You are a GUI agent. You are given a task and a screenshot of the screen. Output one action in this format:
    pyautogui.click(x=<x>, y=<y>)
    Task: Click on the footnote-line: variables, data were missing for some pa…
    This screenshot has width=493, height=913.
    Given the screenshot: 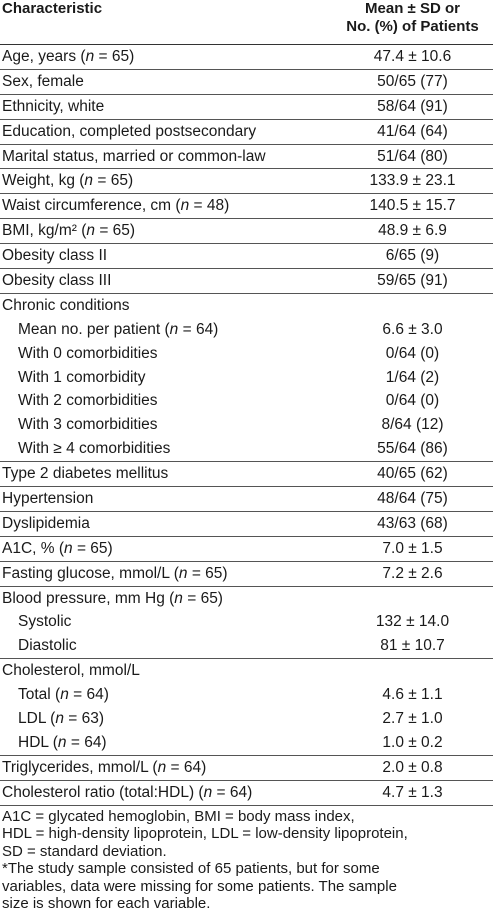 What is the action you would take?
    pyautogui.click(x=199, y=886)
    